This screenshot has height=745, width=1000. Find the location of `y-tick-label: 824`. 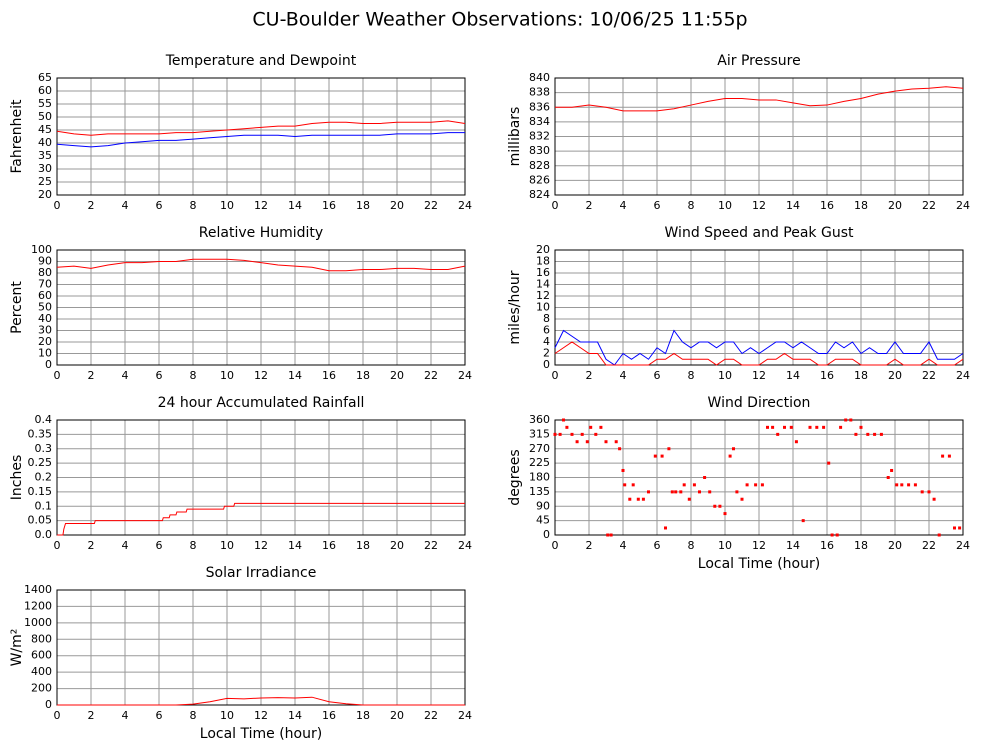

y-tick-label: 824 is located at coordinates (539, 194).